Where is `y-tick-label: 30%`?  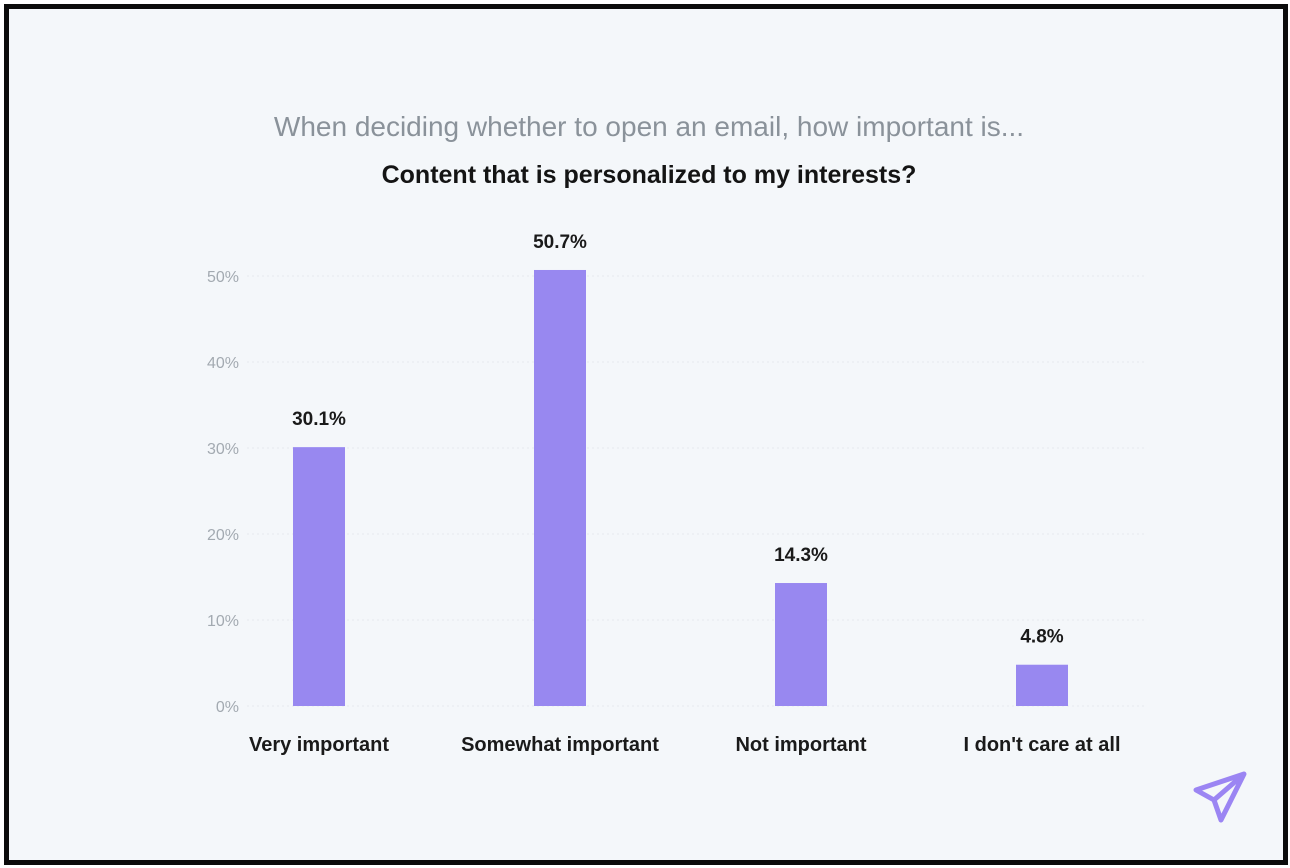 y-tick-label: 30% is located at coordinates (223, 449).